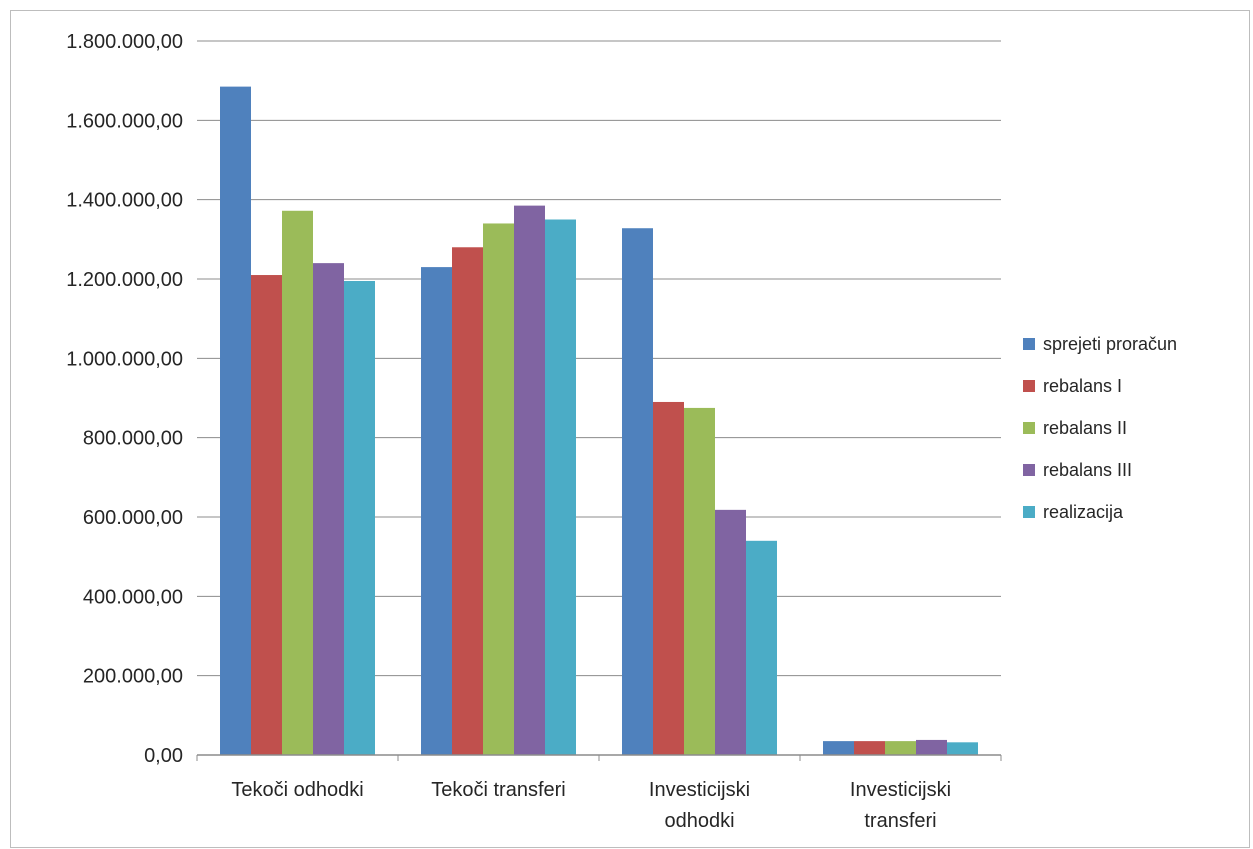  What do you see at coordinates (124, 359) in the screenshot?
I see `y-tick-label: 1.000.000,00` at bounding box center [124, 359].